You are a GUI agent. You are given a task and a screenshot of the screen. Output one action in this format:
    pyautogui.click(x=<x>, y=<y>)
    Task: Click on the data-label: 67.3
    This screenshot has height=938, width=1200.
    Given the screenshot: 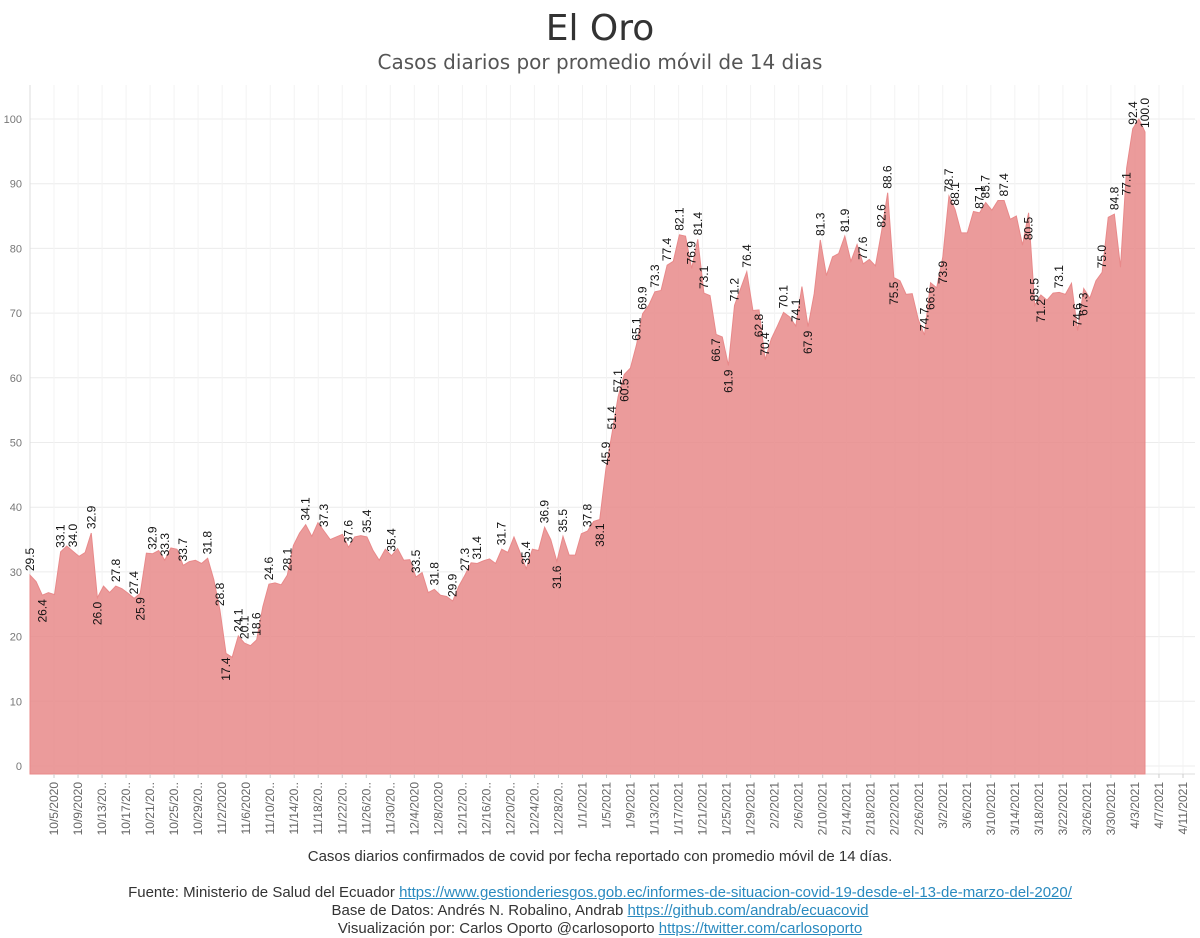 What is the action you would take?
    pyautogui.click(x=1084, y=304)
    